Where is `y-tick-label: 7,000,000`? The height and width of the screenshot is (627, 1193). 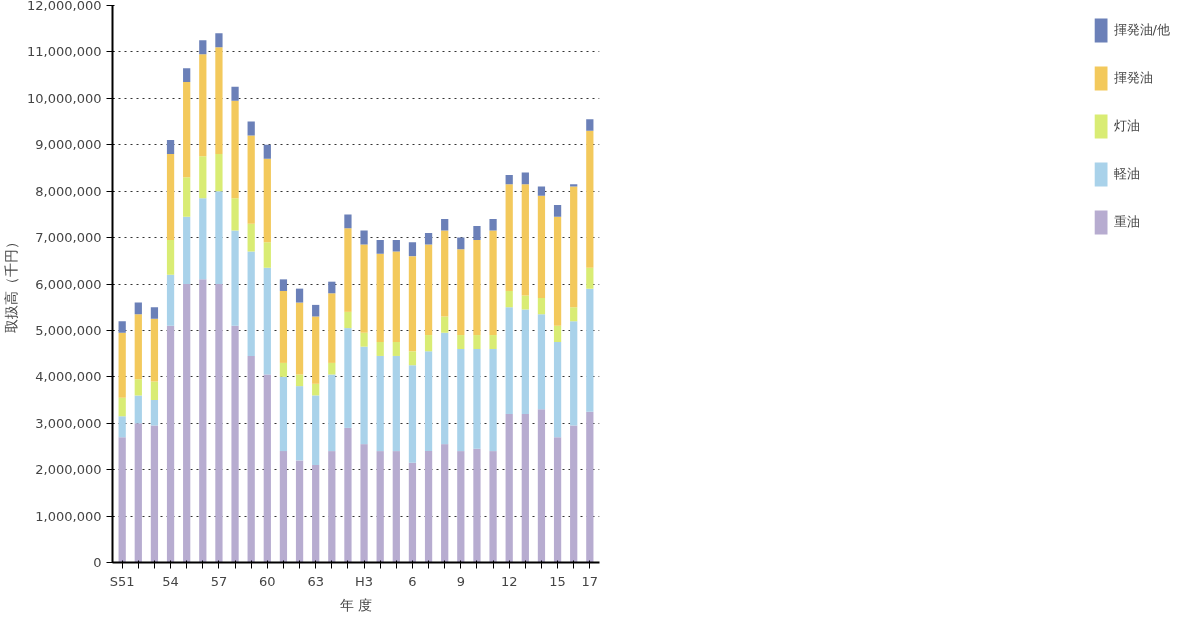
y-tick-label: 7,000,000 is located at coordinates (68, 238).